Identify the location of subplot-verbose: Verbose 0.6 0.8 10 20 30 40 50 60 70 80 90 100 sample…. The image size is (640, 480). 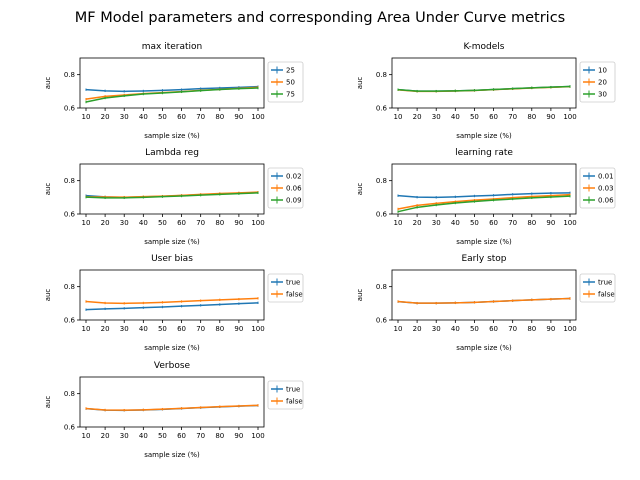
(174, 410).